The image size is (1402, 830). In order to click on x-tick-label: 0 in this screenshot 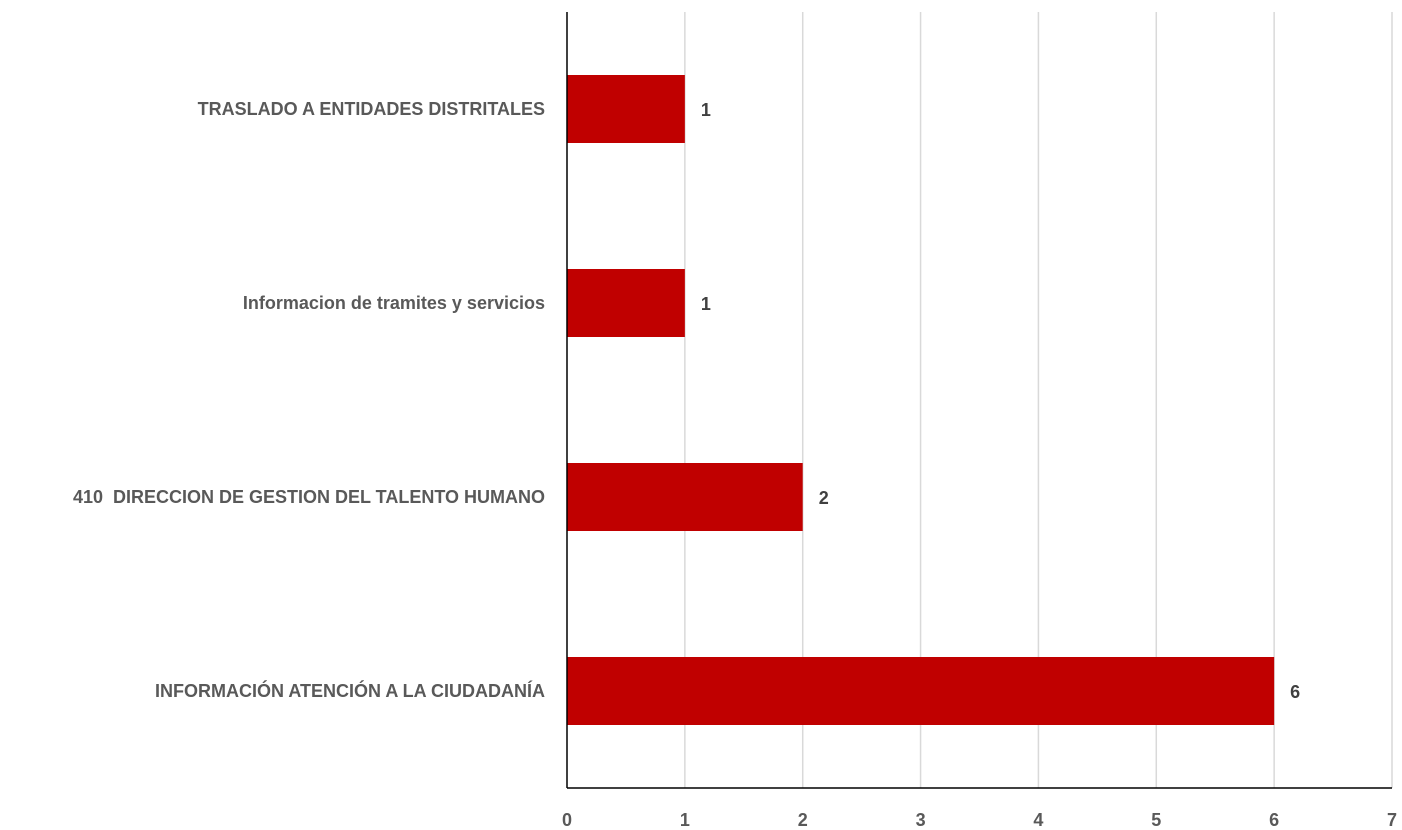, I will do `click(567, 820)`.